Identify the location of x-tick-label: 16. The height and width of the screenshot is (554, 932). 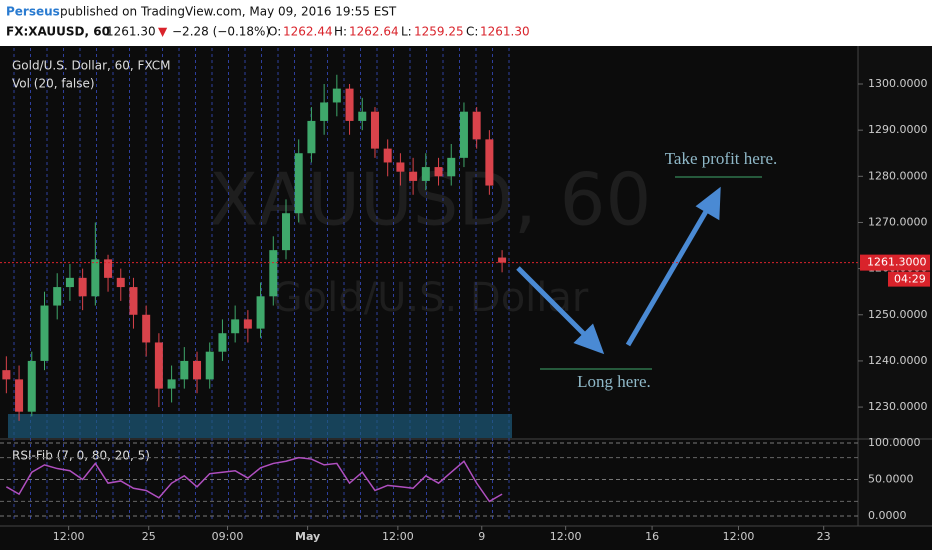
(652, 536).